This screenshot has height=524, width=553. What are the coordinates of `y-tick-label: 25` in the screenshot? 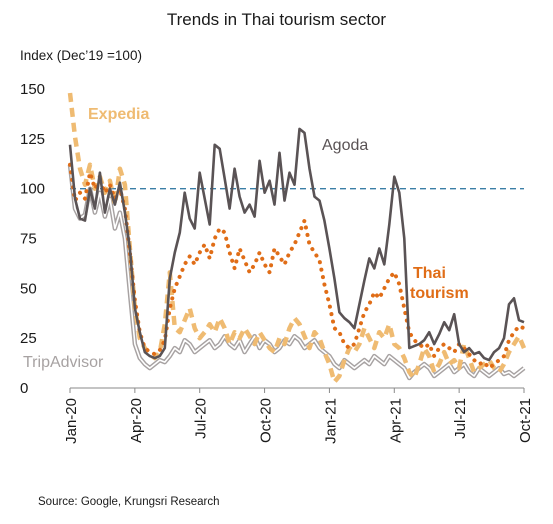 It's located at (28, 338).